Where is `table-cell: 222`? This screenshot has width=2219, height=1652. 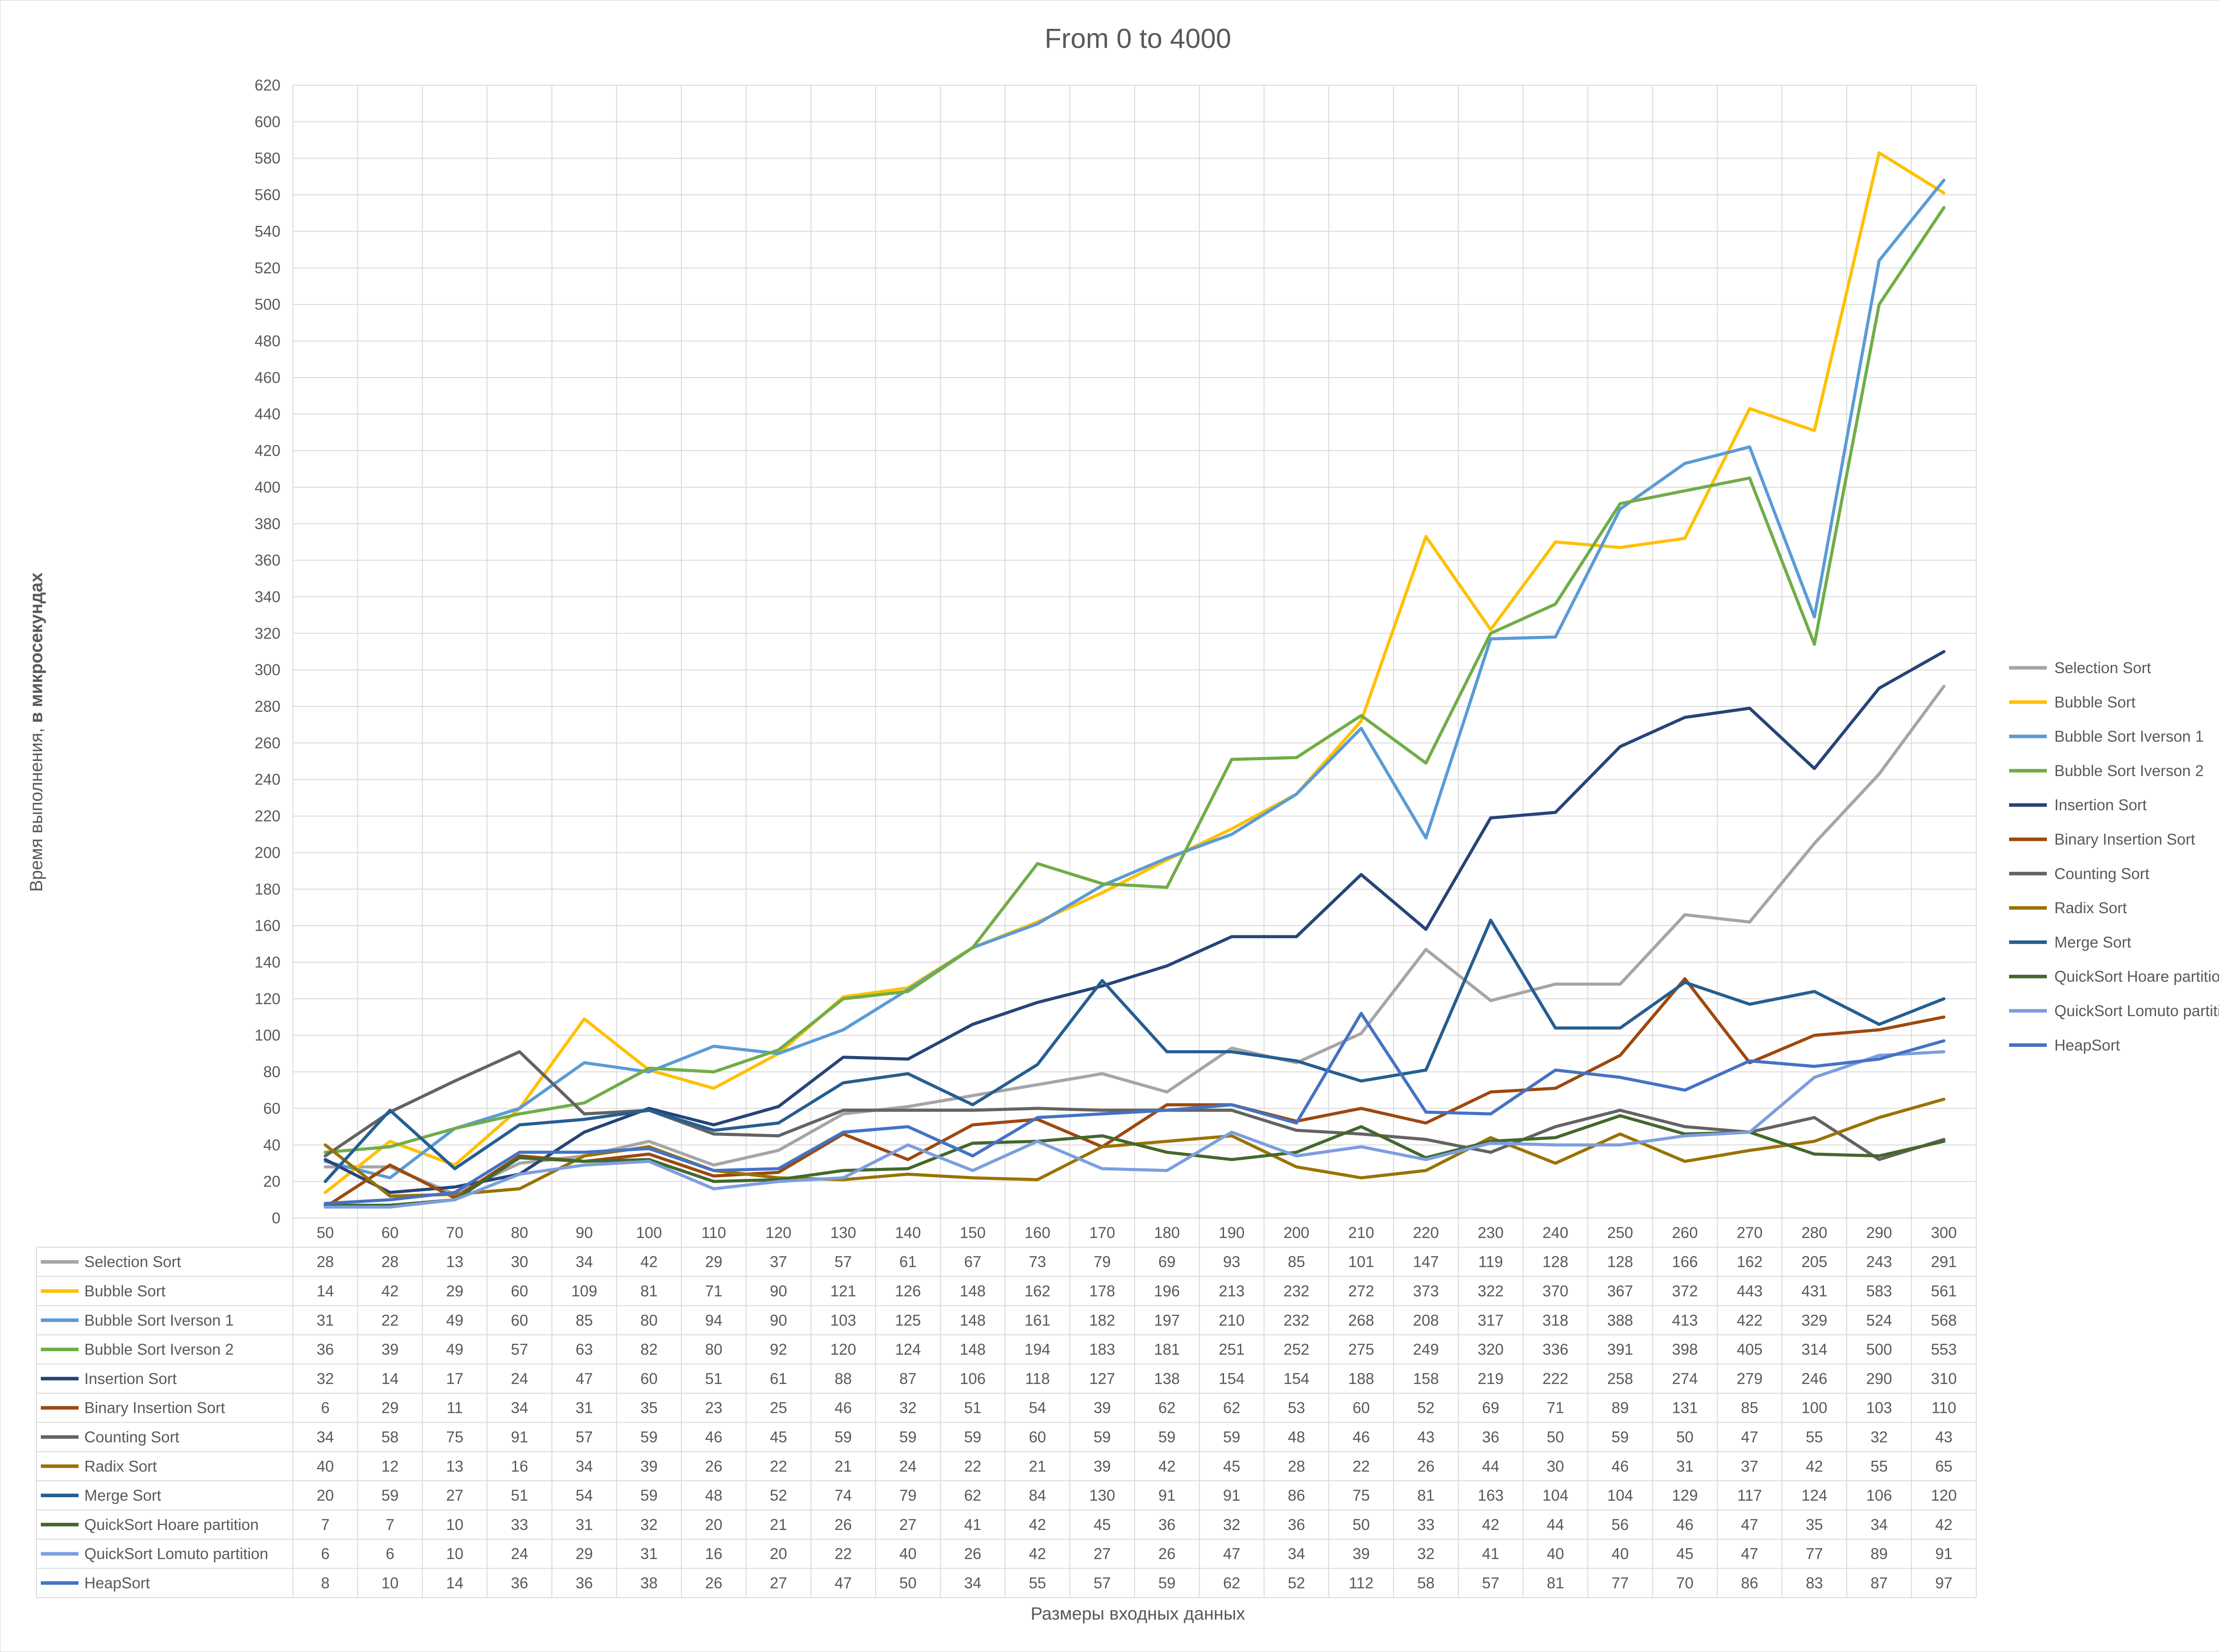
table-cell: 222 is located at coordinates (1555, 1379).